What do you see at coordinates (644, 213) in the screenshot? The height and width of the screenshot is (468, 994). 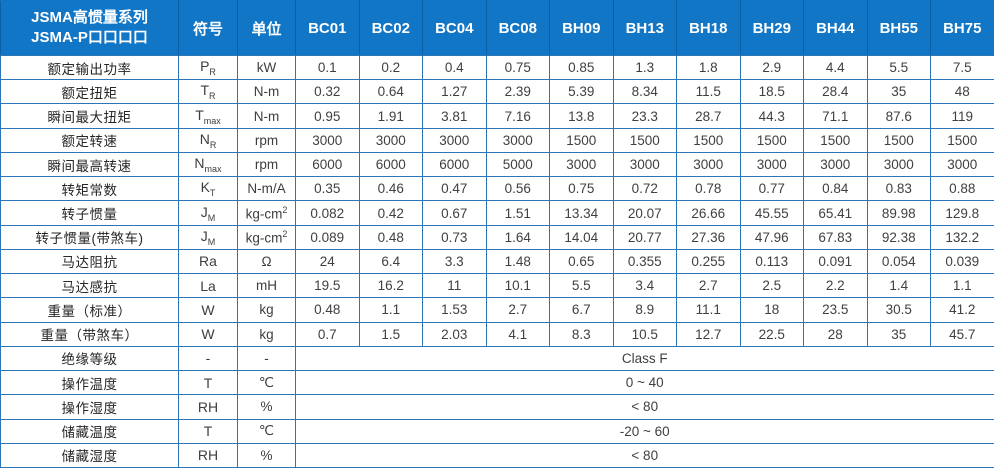 I see `spec-value: 20.07` at bounding box center [644, 213].